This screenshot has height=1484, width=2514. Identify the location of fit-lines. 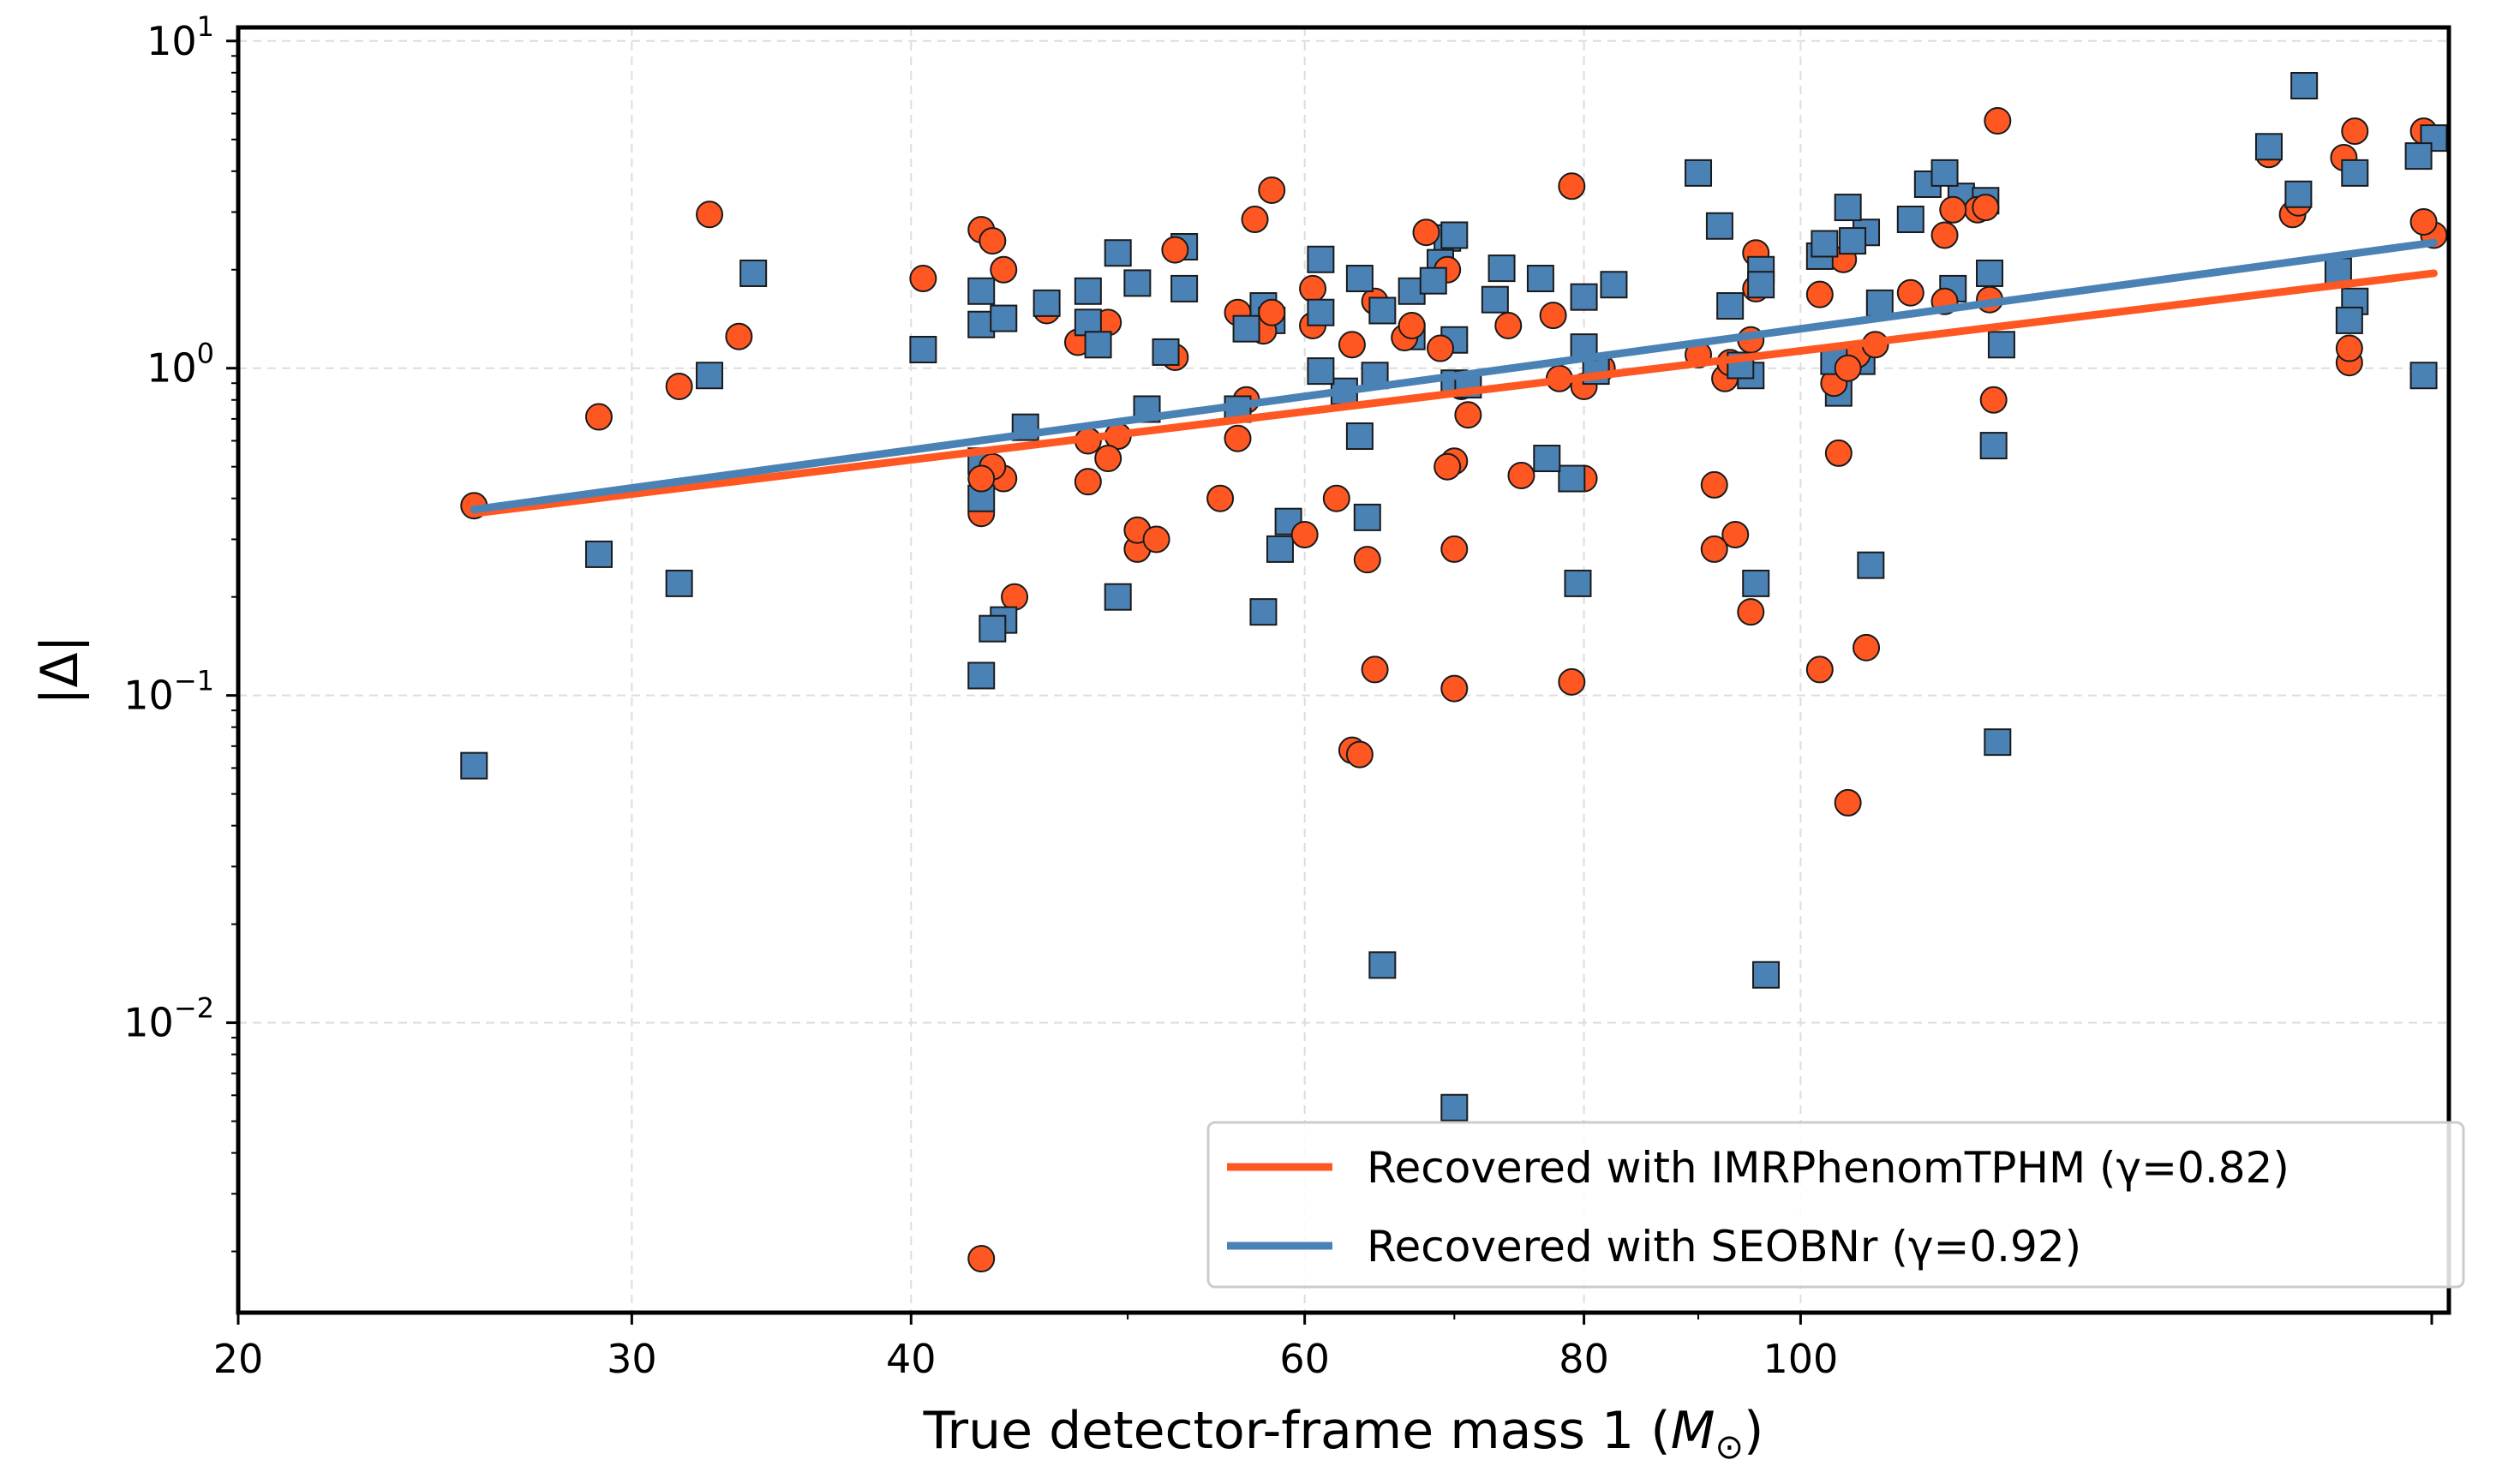
(1454, 378).